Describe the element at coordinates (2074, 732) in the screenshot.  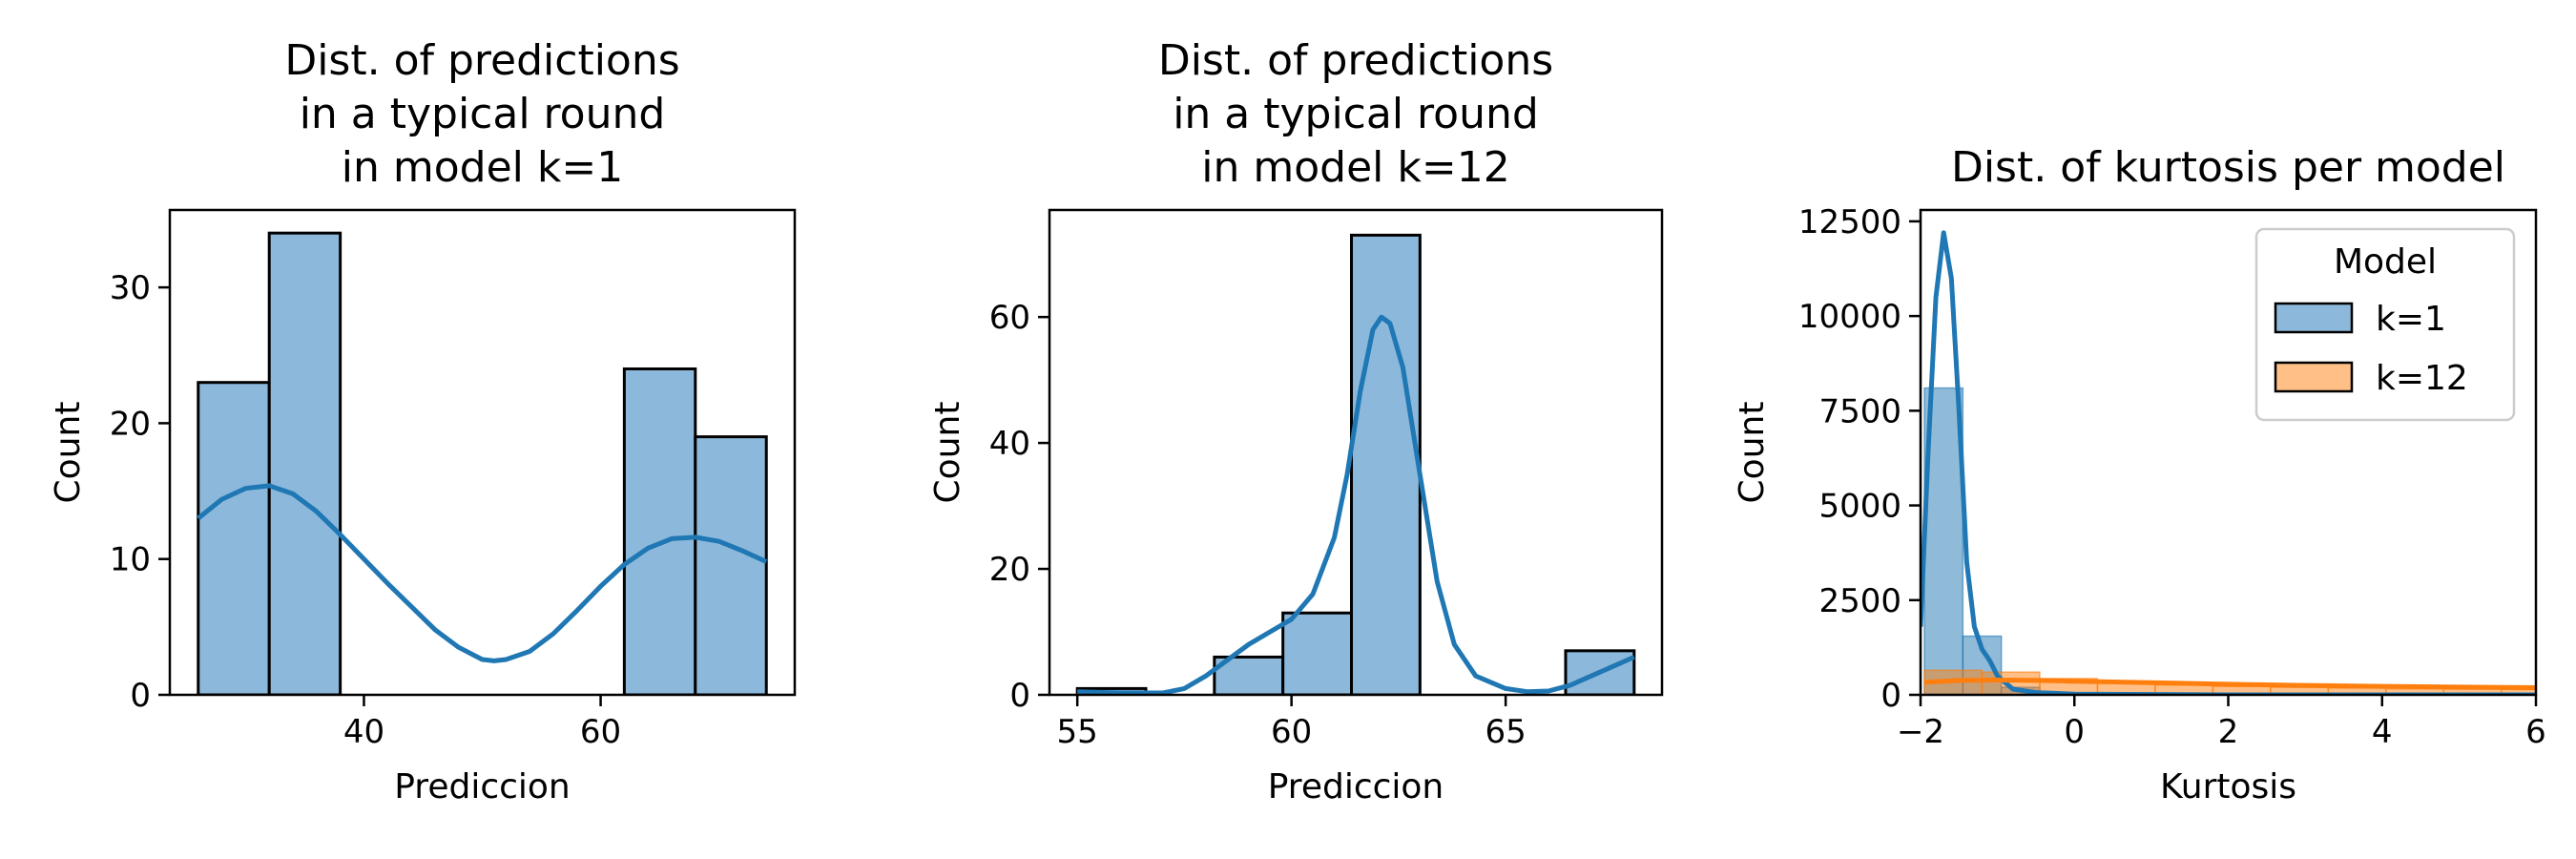
I see `x-tick-label: 0` at that location.